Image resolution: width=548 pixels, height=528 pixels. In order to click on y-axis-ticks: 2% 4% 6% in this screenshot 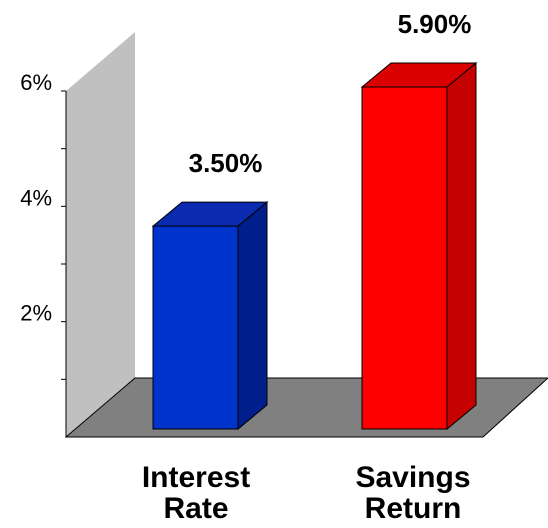, I will do `click(43, 225)`.